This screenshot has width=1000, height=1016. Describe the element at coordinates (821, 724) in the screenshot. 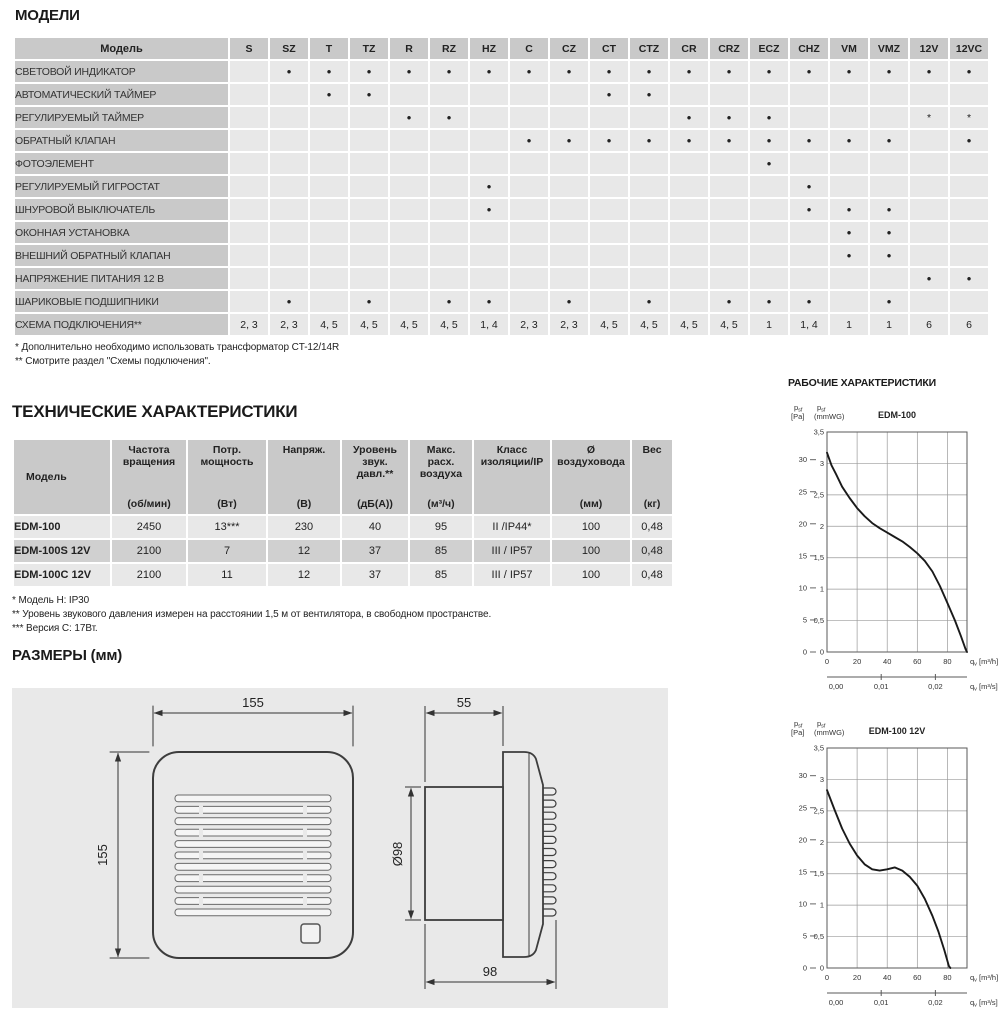

I see `y-axis-label: psf` at that location.